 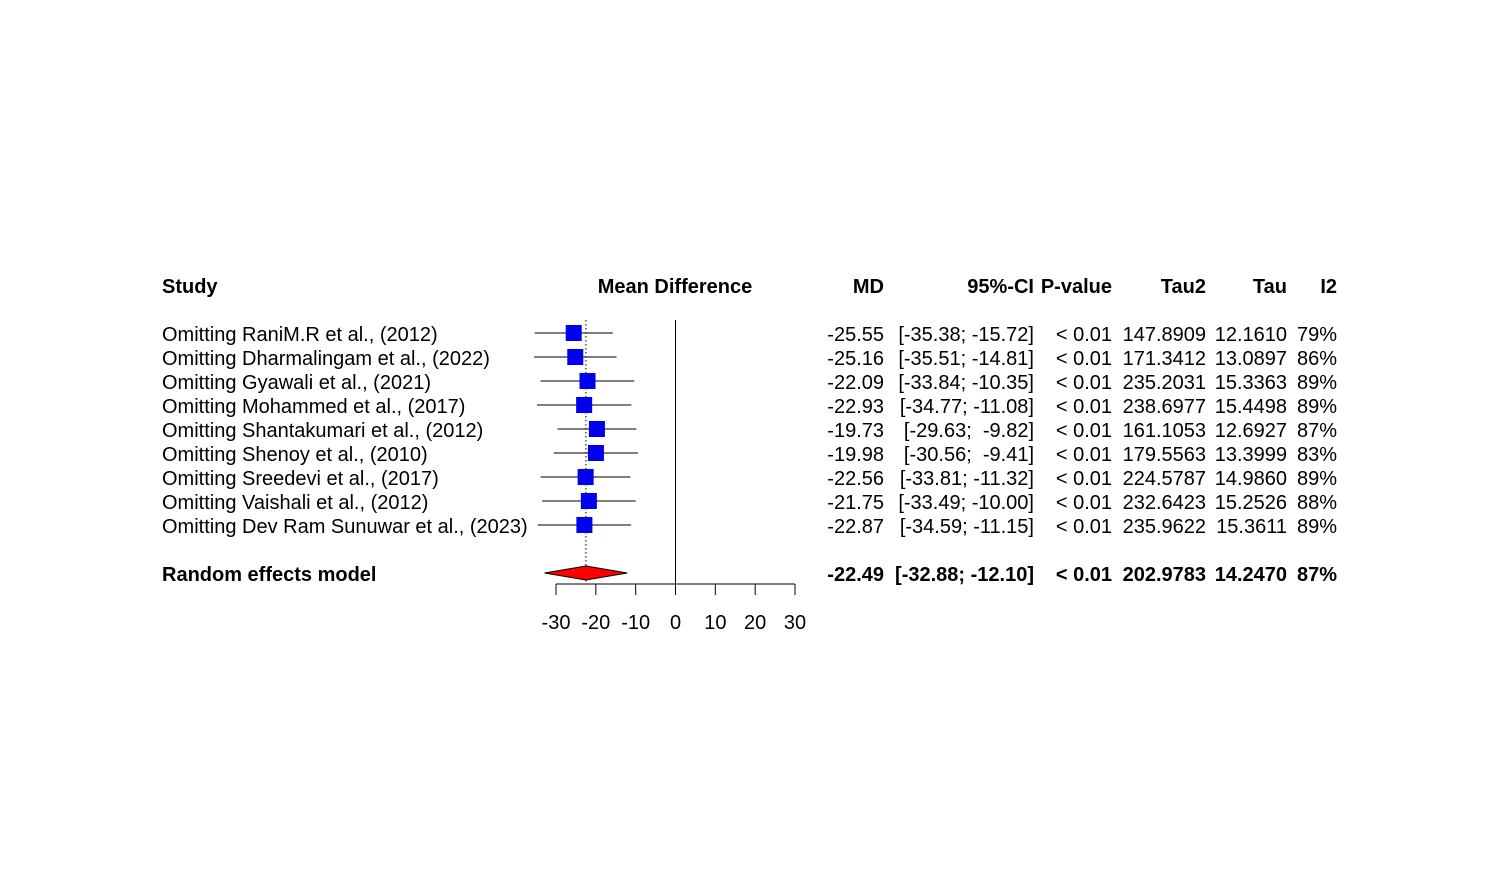 I want to click on row-6-ci: [-33.81; -11.32], so click(x=967, y=479).